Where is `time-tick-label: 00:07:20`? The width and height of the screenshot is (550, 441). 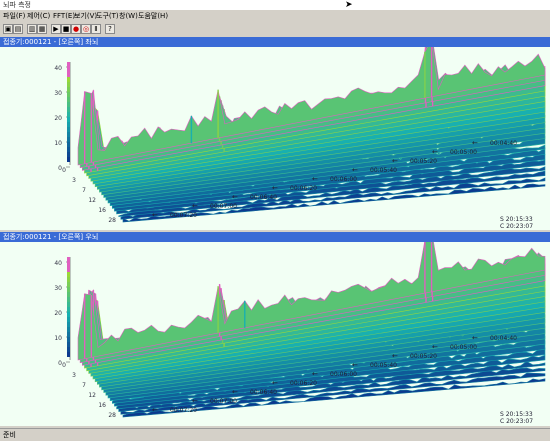
time-tick-label: 00:07:20 is located at coordinates (183, 215).